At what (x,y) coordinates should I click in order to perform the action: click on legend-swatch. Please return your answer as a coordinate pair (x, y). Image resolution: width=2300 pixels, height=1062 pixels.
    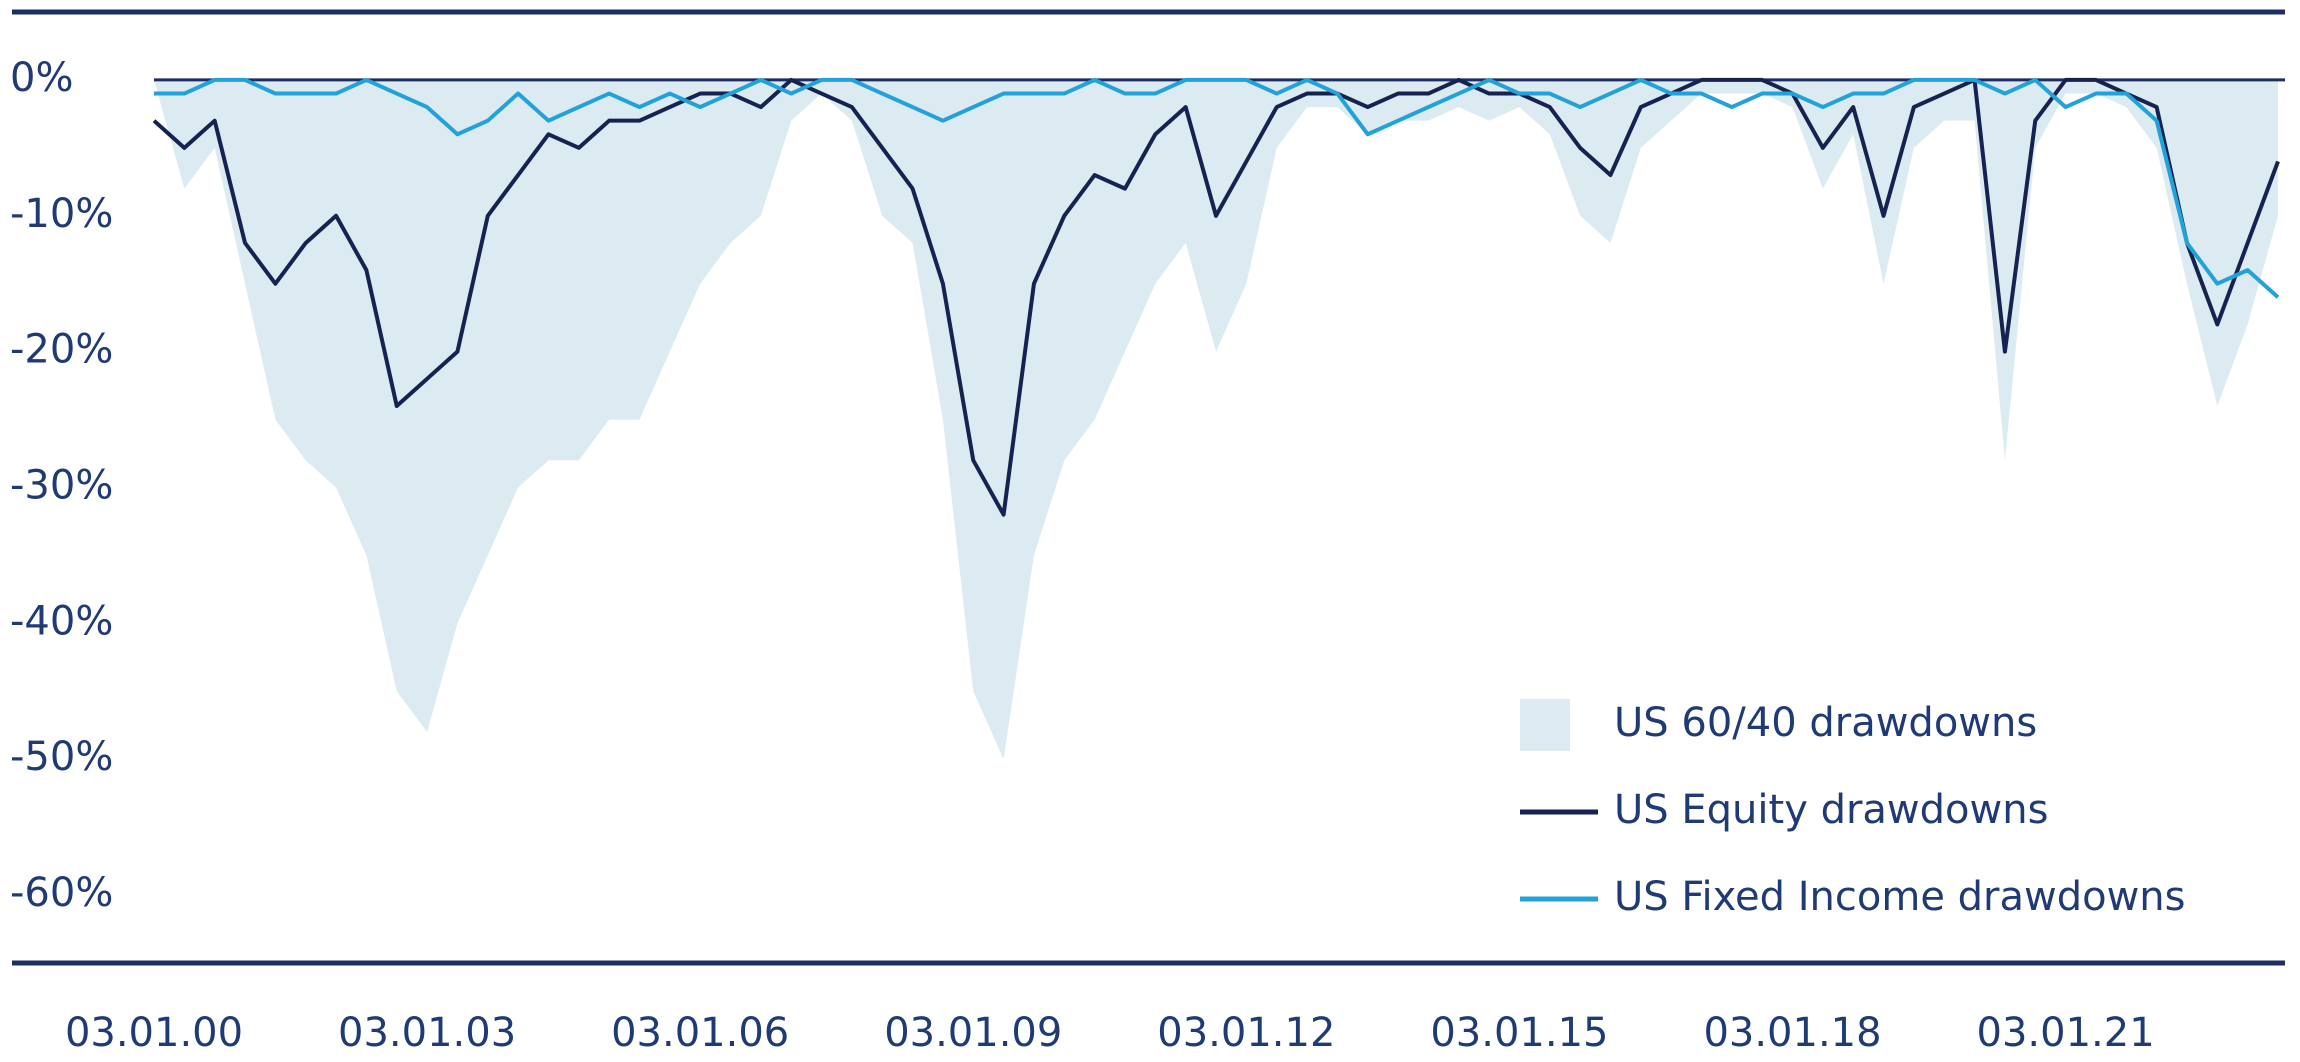
    Looking at the image, I should click on (1545, 725).